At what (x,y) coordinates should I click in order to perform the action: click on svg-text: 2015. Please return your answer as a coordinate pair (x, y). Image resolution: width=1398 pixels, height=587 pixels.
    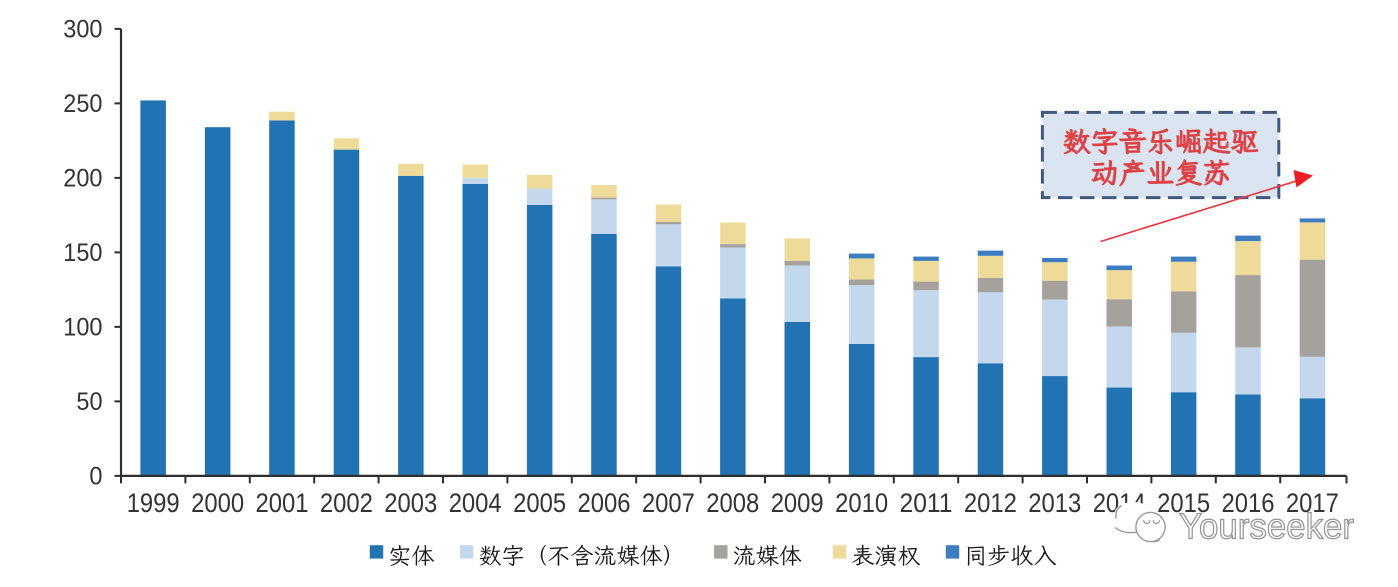
    Looking at the image, I should click on (1183, 503).